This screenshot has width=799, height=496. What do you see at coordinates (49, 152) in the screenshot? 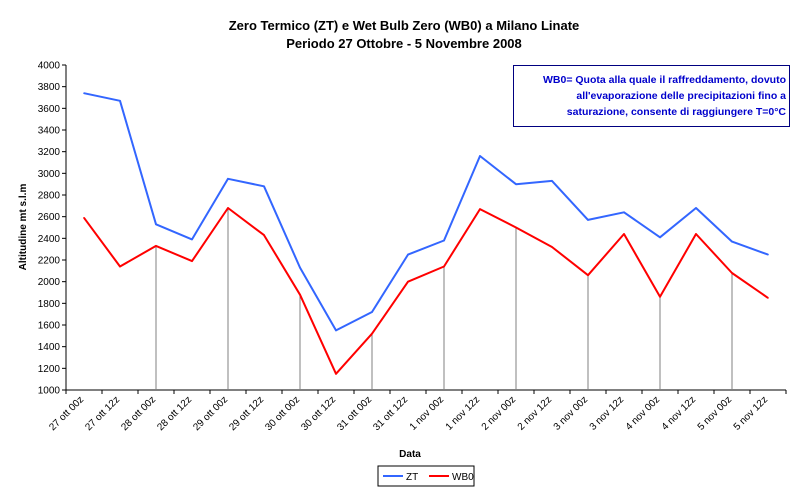
I see `y-tick-label: 3200` at bounding box center [49, 152].